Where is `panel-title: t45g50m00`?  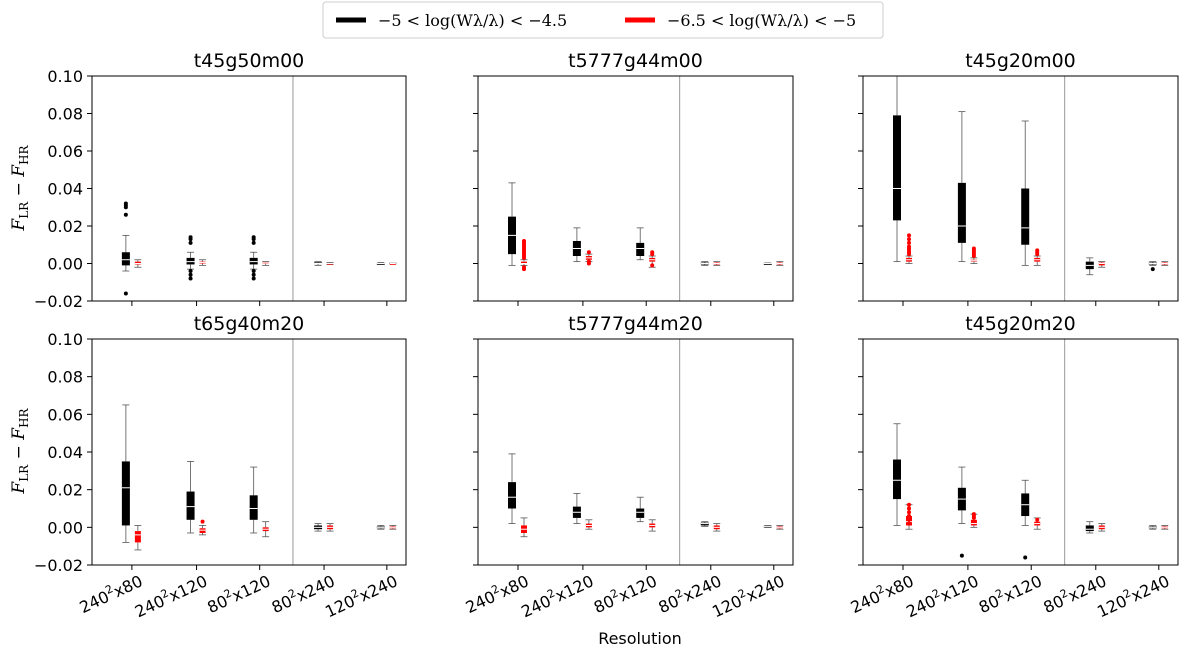 panel-title: t45g50m00 is located at coordinates (249, 61).